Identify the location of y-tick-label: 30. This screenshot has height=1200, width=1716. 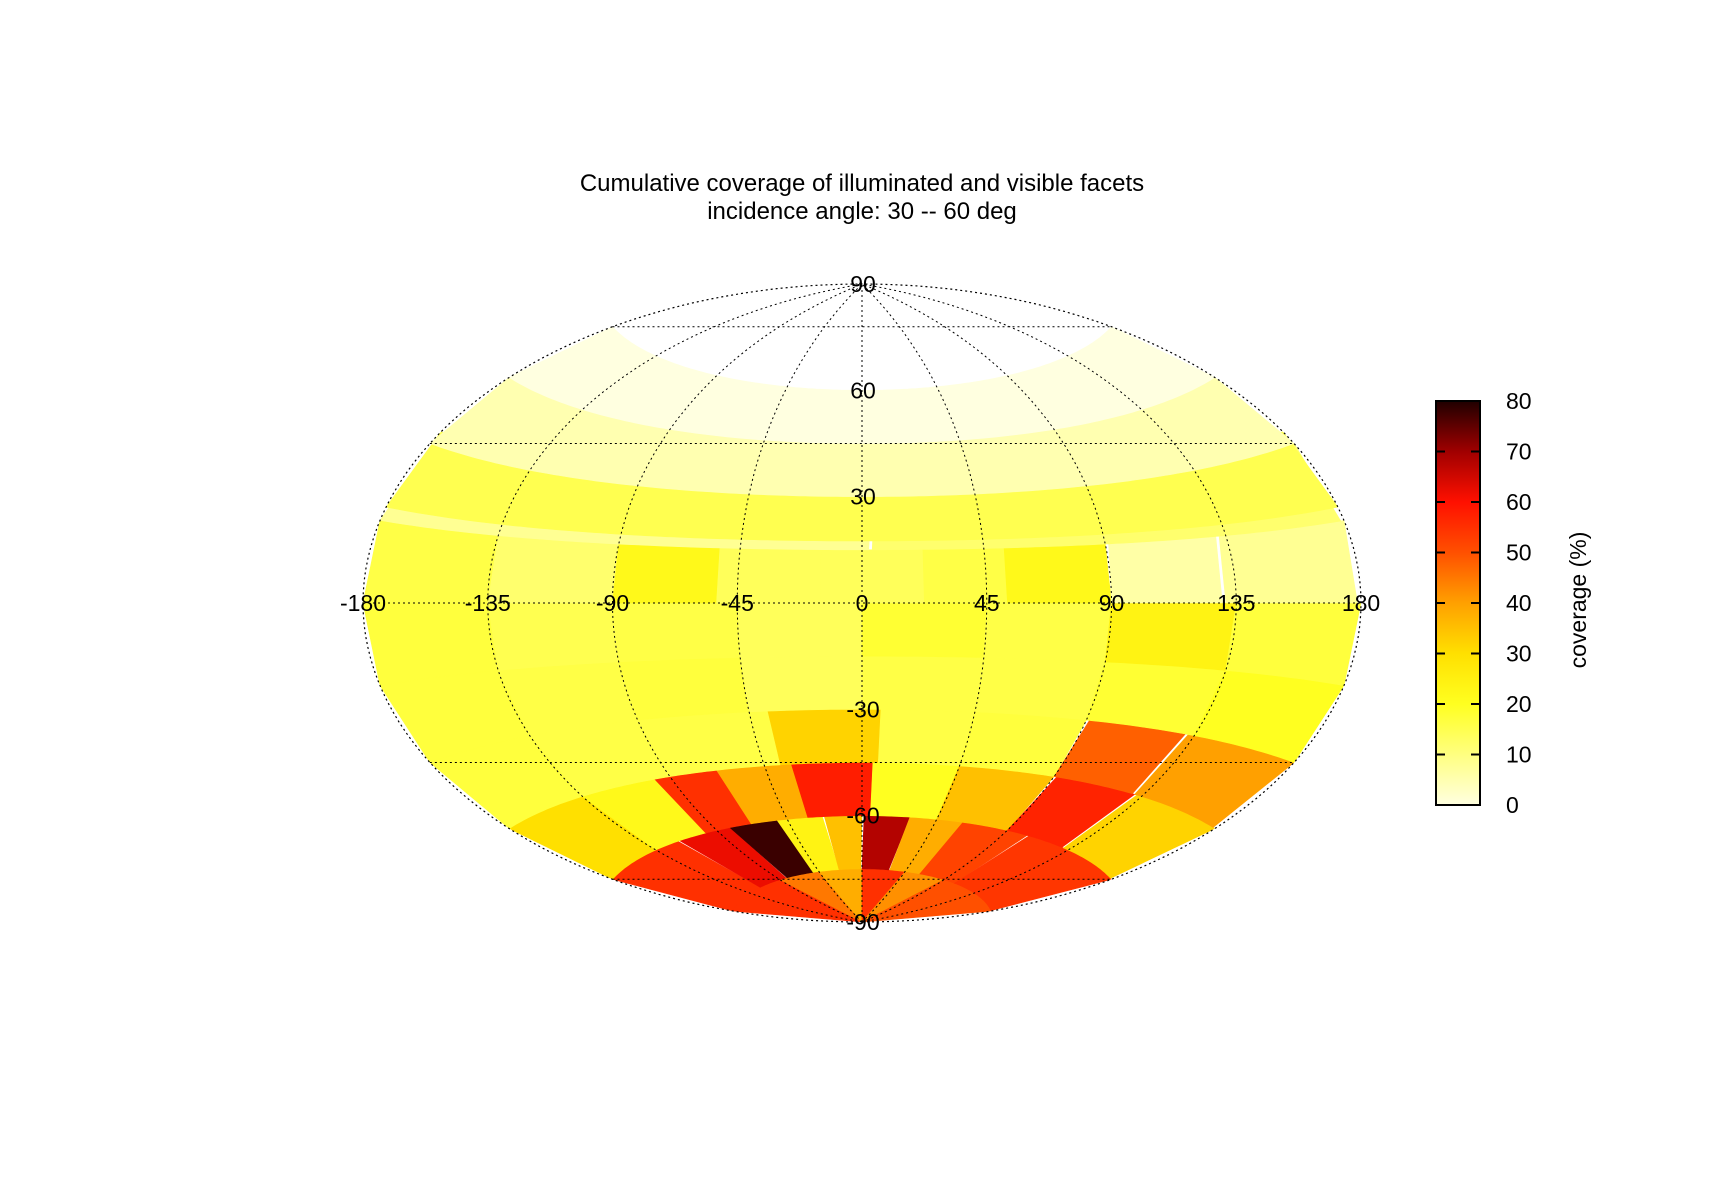
(863, 497).